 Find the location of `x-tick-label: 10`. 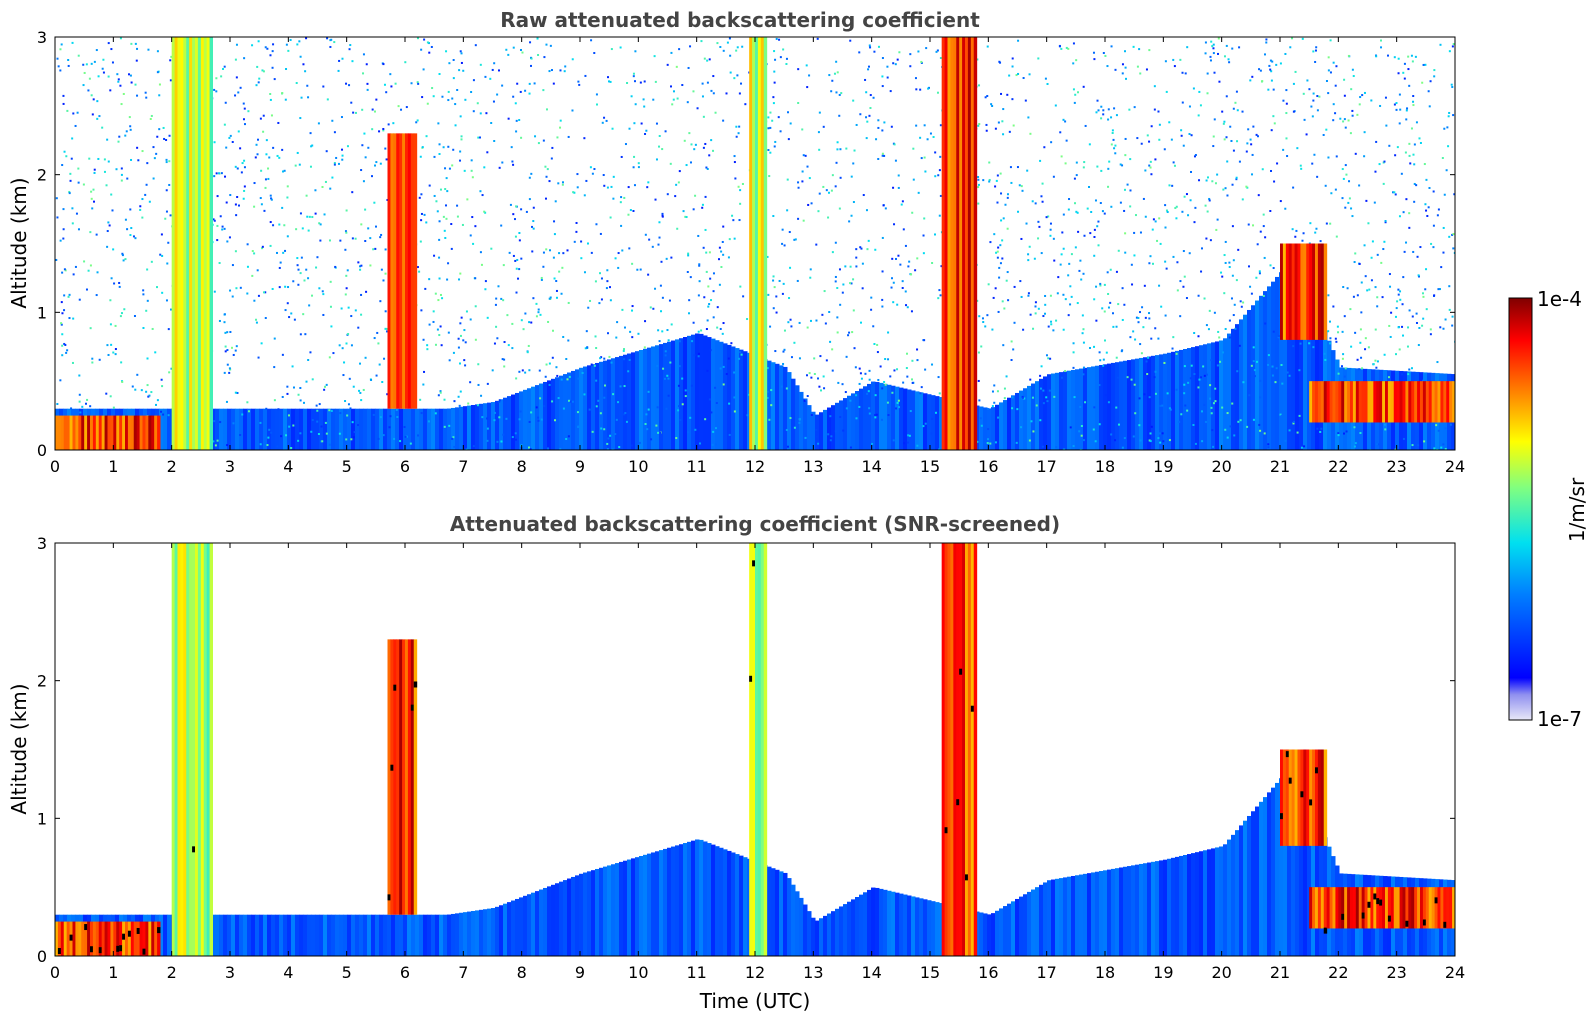

x-tick-label: 10 is located at coordinates (638, 466).